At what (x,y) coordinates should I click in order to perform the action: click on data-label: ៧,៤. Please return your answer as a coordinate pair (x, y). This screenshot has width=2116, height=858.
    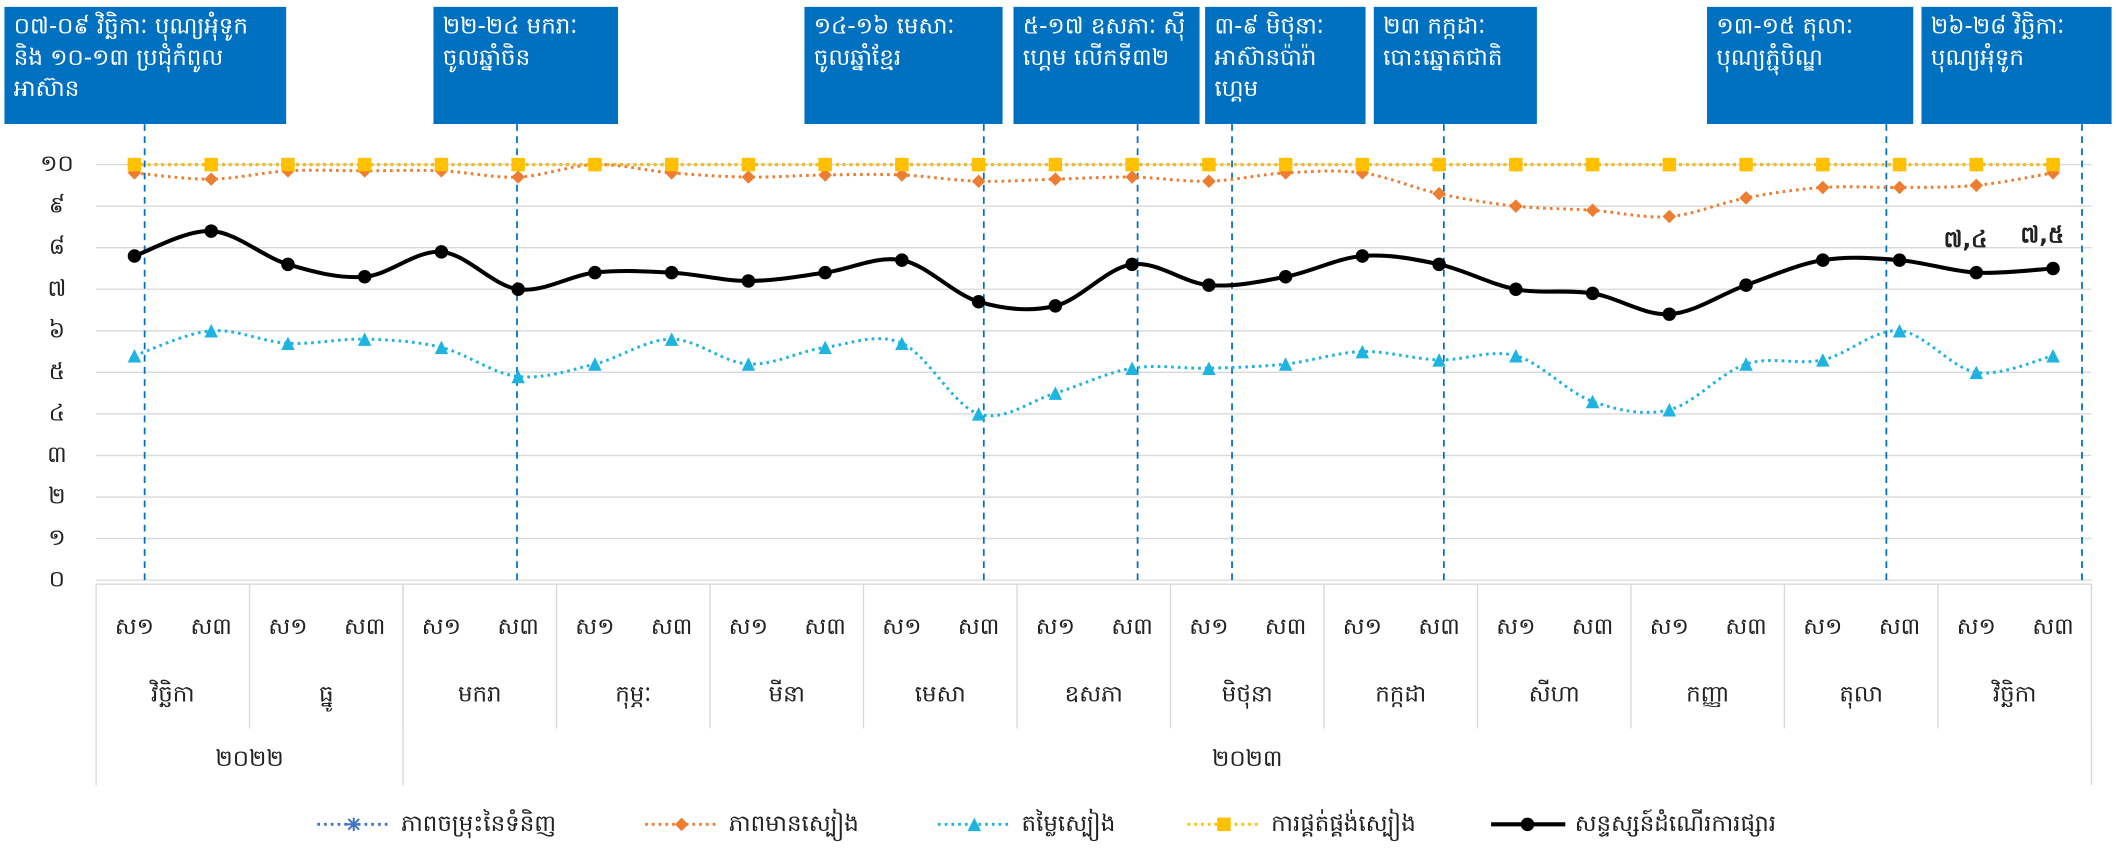
    Looking at the image, I should click on (1966, 240).